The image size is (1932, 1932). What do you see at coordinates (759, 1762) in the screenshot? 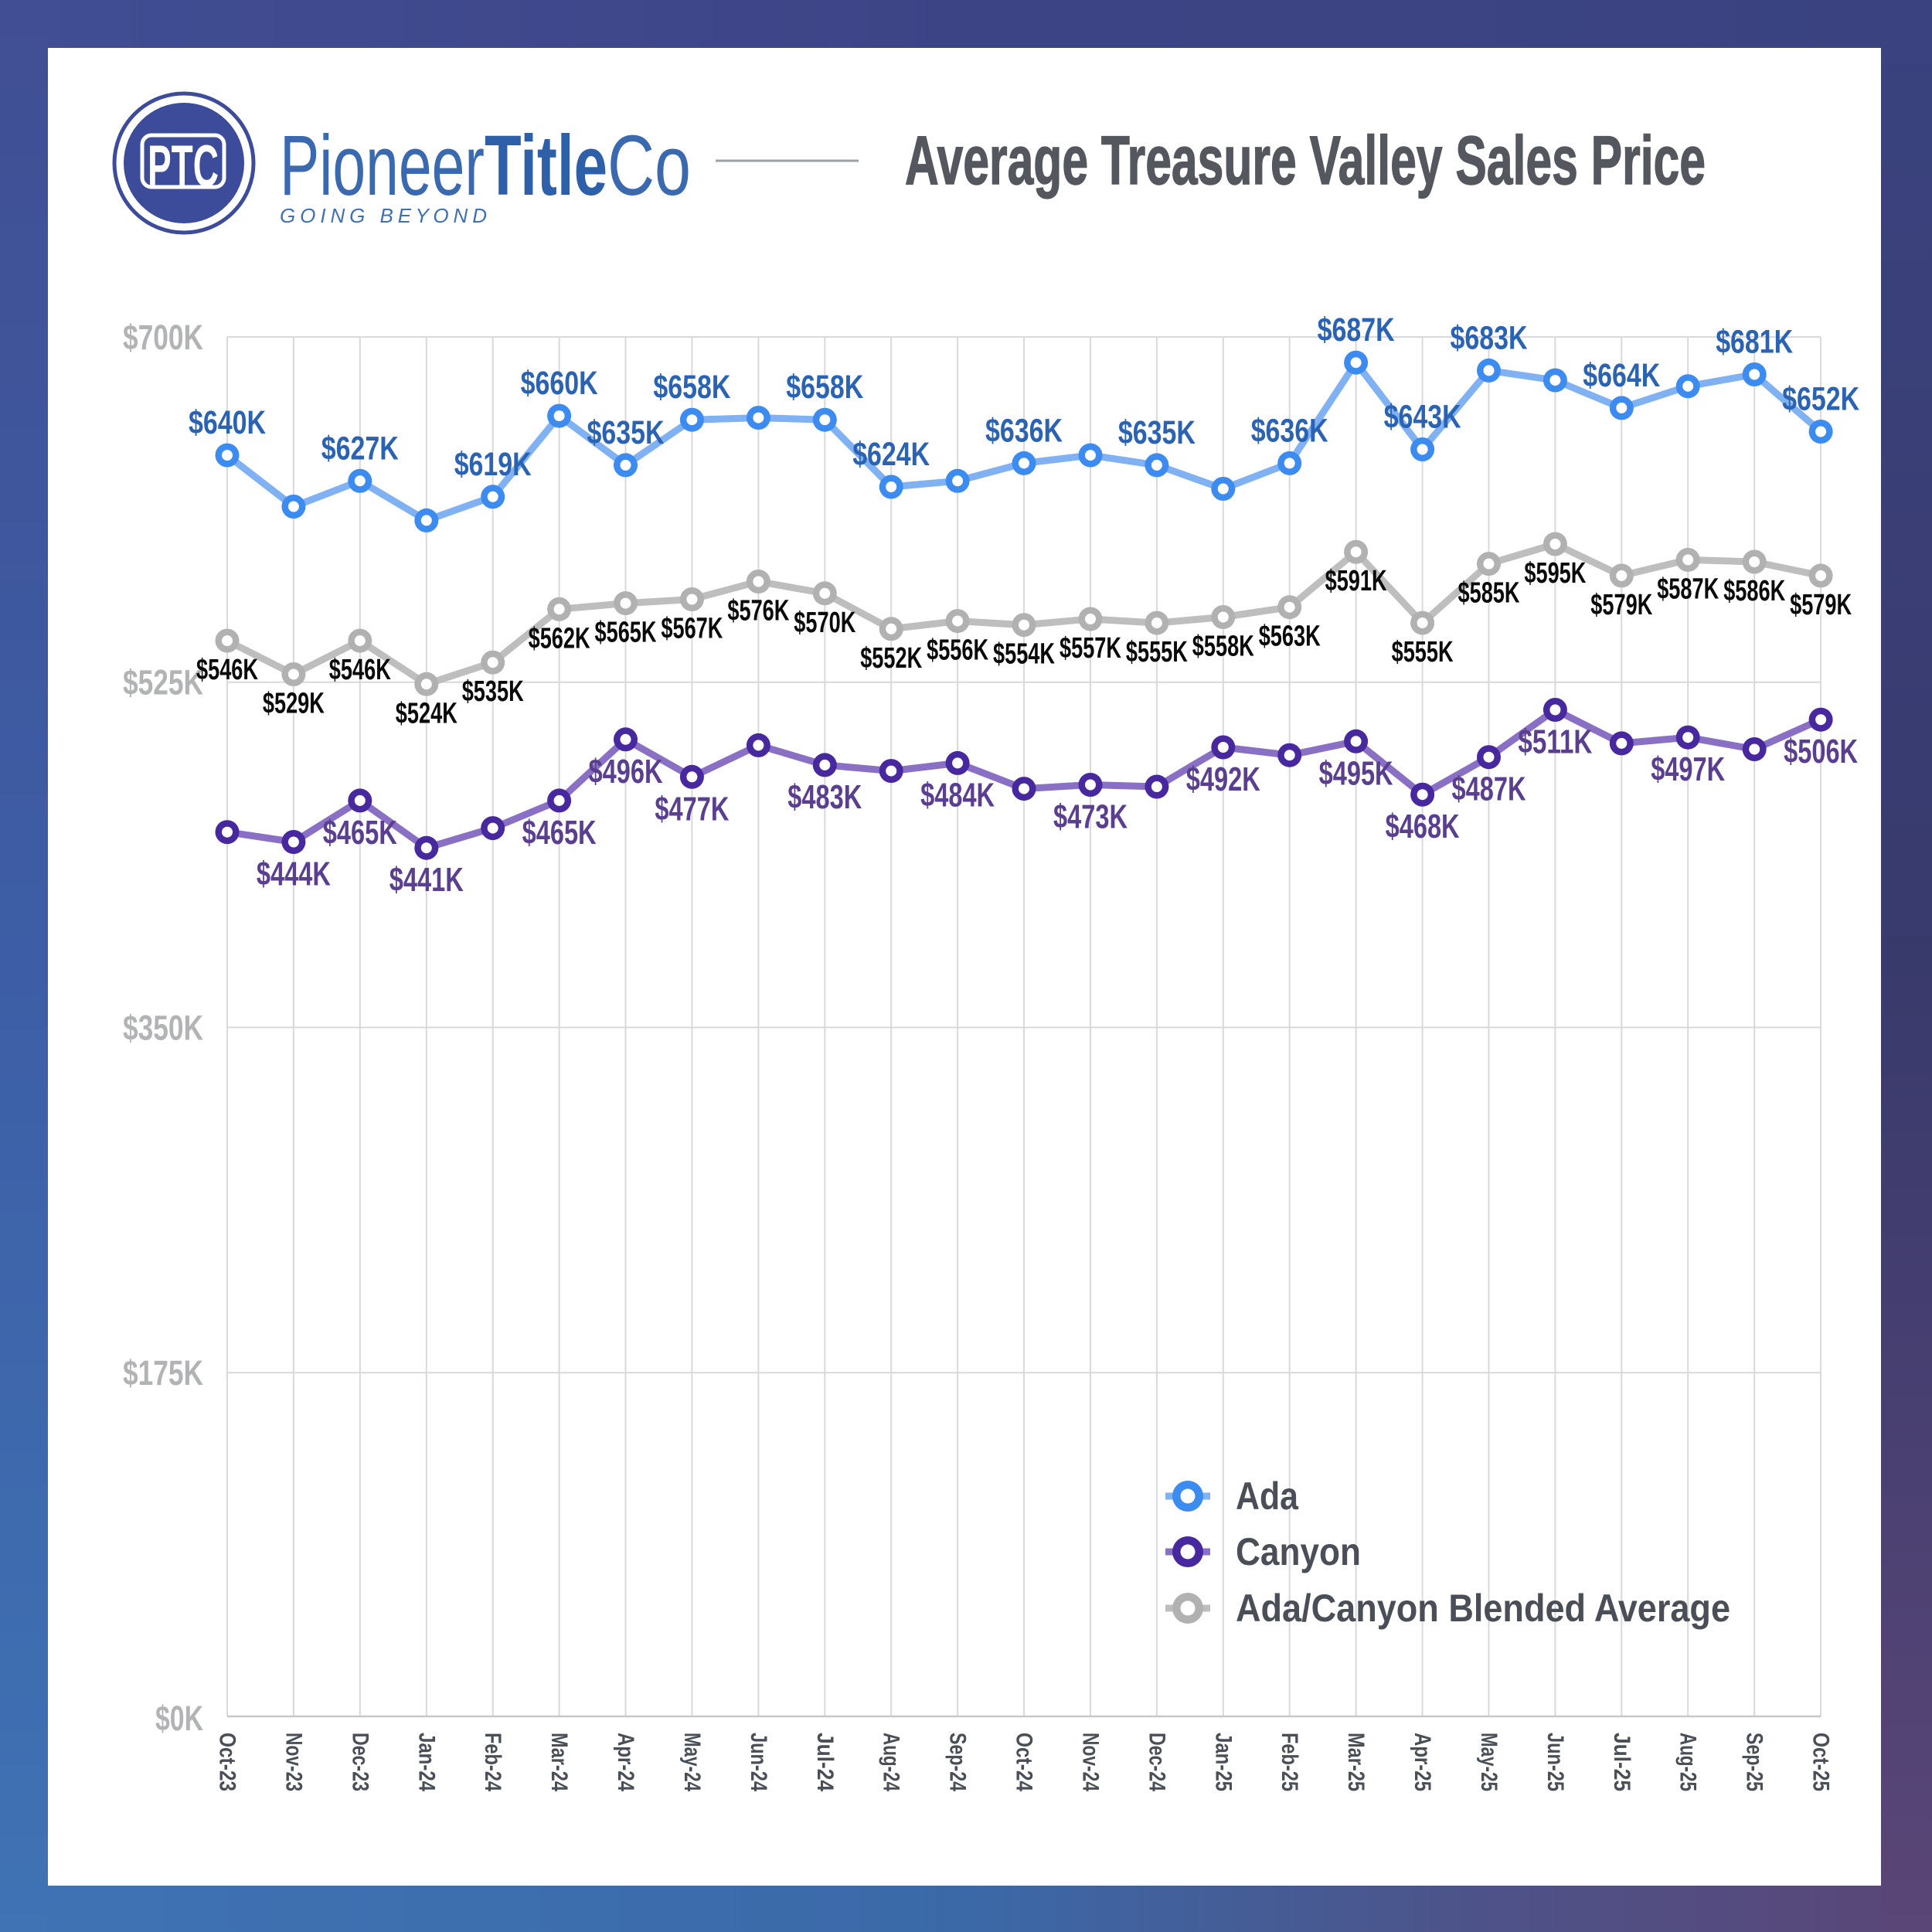
I see `svg-text: Jun-24` at bounding box center [759, 1762].